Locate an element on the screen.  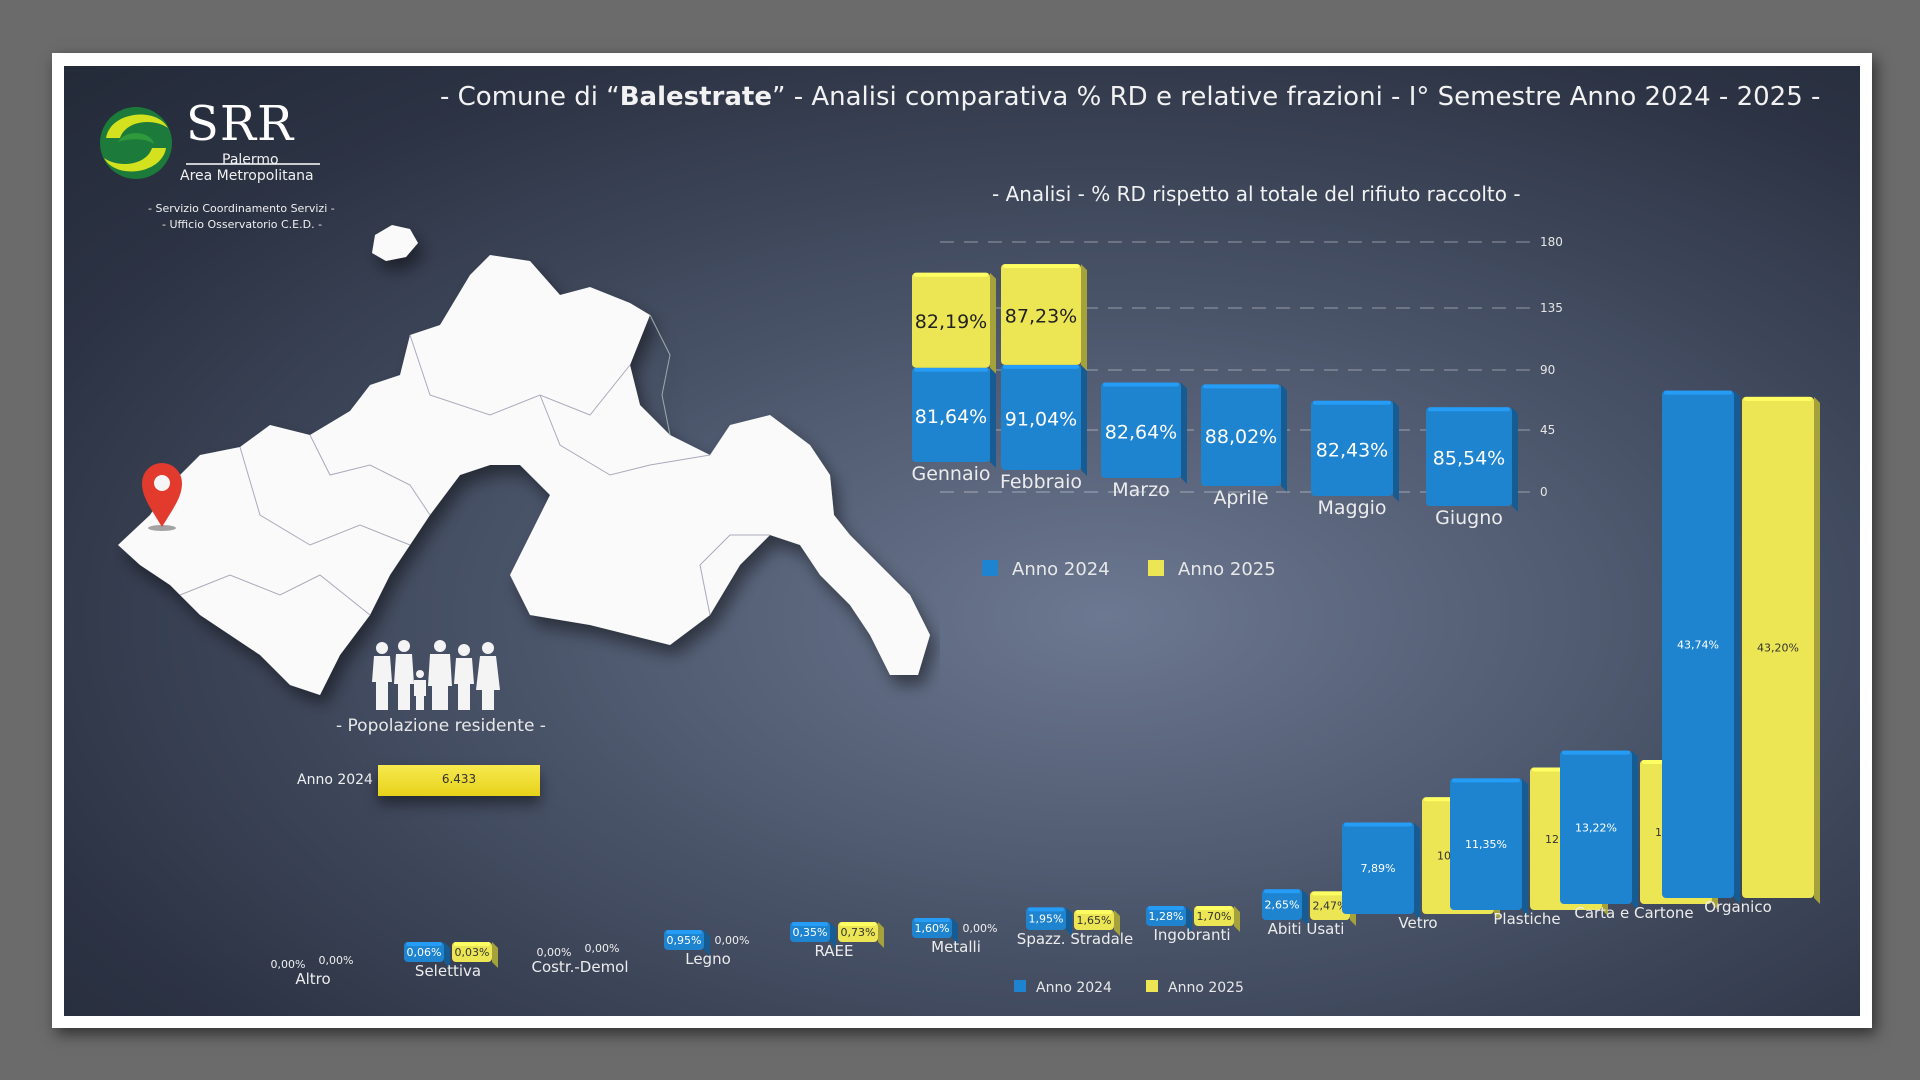
month-label: Giugno is located at coordinates (1469, 518).